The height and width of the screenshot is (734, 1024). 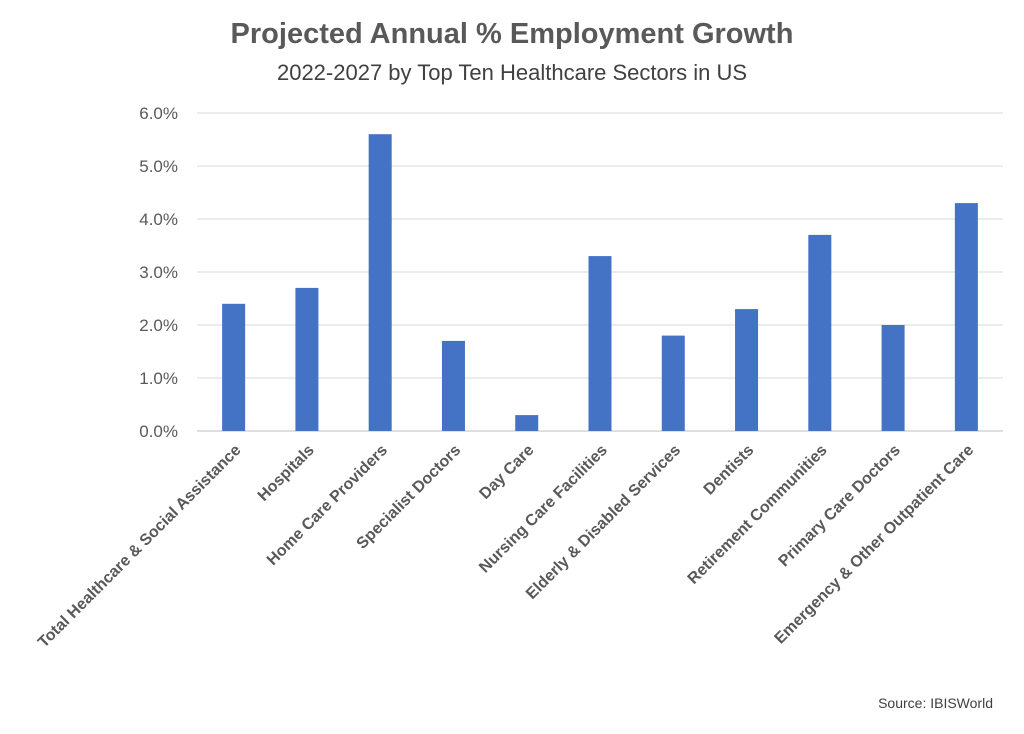 I want to click on x-tick-label: Total Healthcare & Social Assistance, so click(x=140, y=547).